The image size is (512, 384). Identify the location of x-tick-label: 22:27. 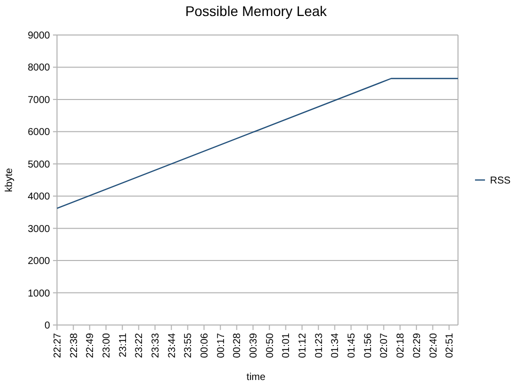
(58, 345).